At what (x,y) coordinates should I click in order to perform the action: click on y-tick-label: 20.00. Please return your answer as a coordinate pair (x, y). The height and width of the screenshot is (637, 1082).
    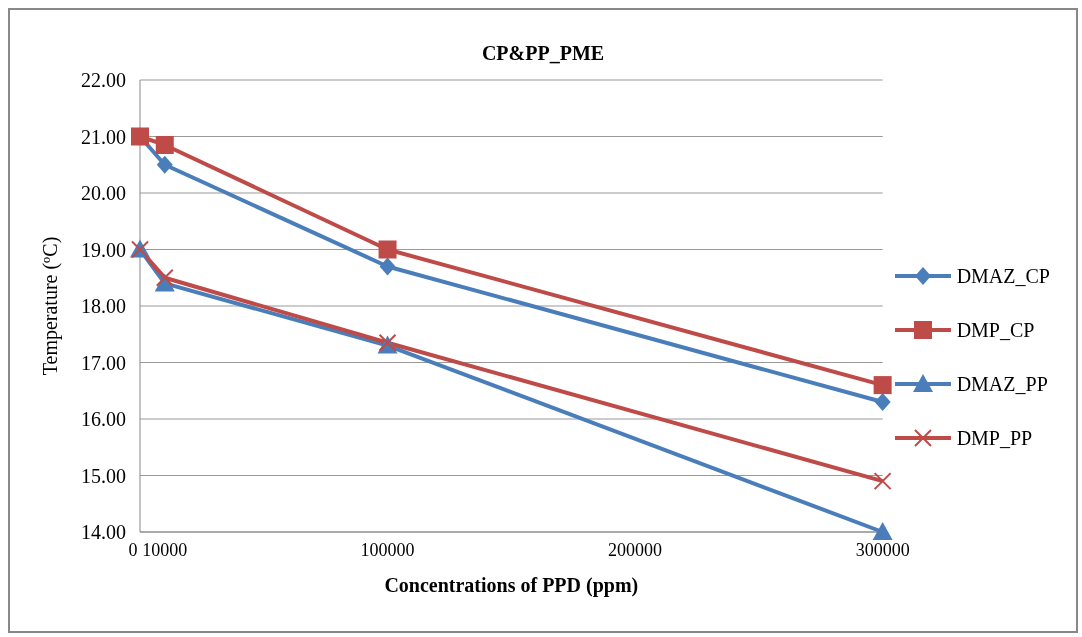
    Looking at the image, I should click on (103, 193).